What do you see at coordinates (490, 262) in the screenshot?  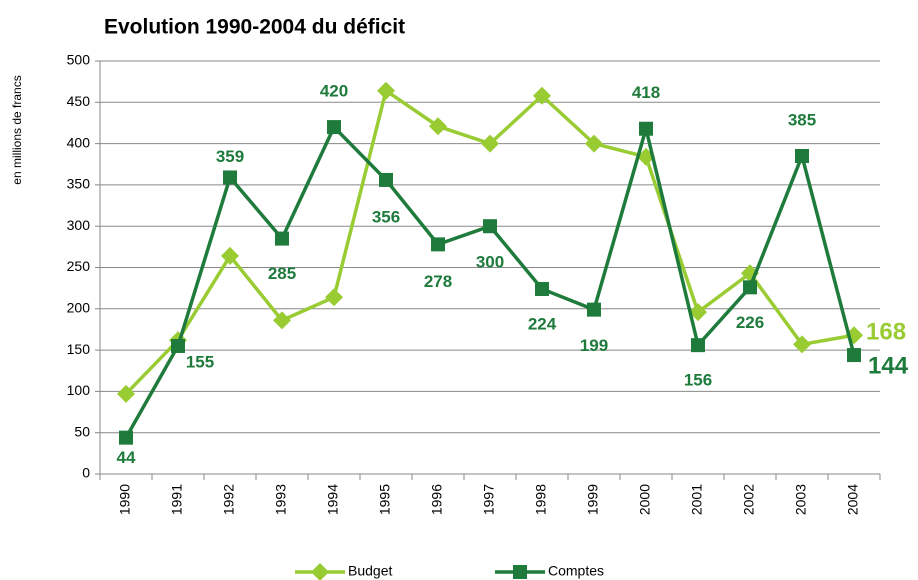 I see `data-label: 300` at bounding box center [490, 262].